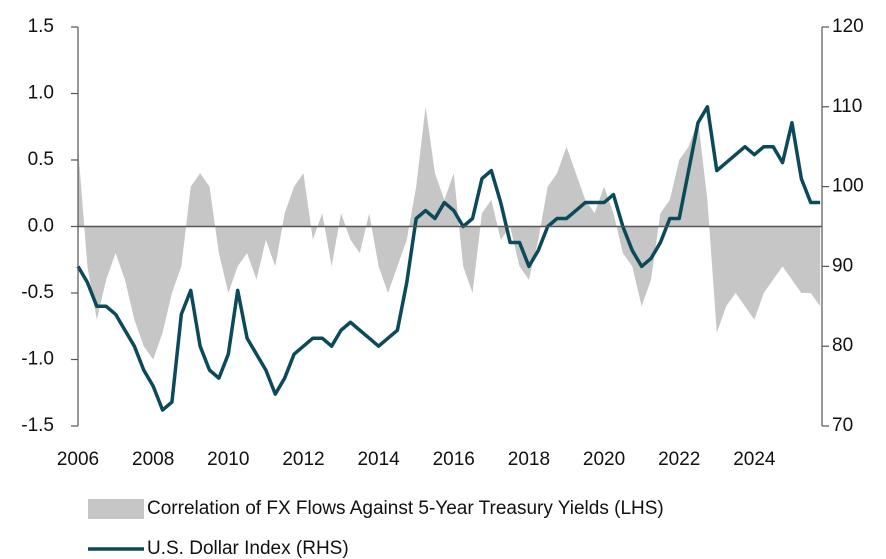 The height and width of the screenshot is (559, 886). I want to click on x-tick-label: 2008, so click(153, 459).